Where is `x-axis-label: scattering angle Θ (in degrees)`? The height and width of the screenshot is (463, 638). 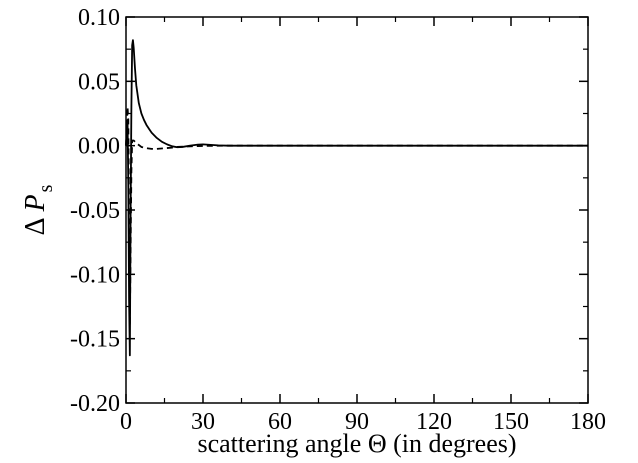 x-axis-label: scattering angle Θ (in degrees) is located at coordinates (356, 443).